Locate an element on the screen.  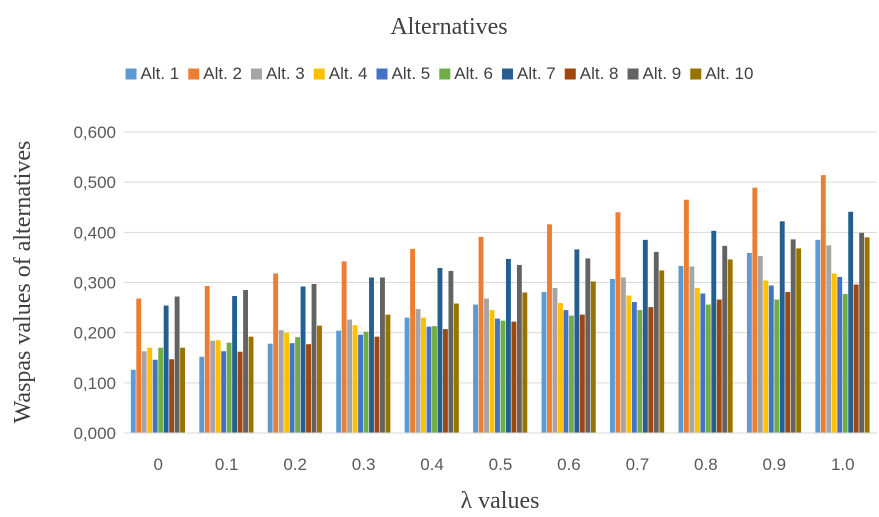
y-tick-label: 0,300 is located at coordinates (94, 283).